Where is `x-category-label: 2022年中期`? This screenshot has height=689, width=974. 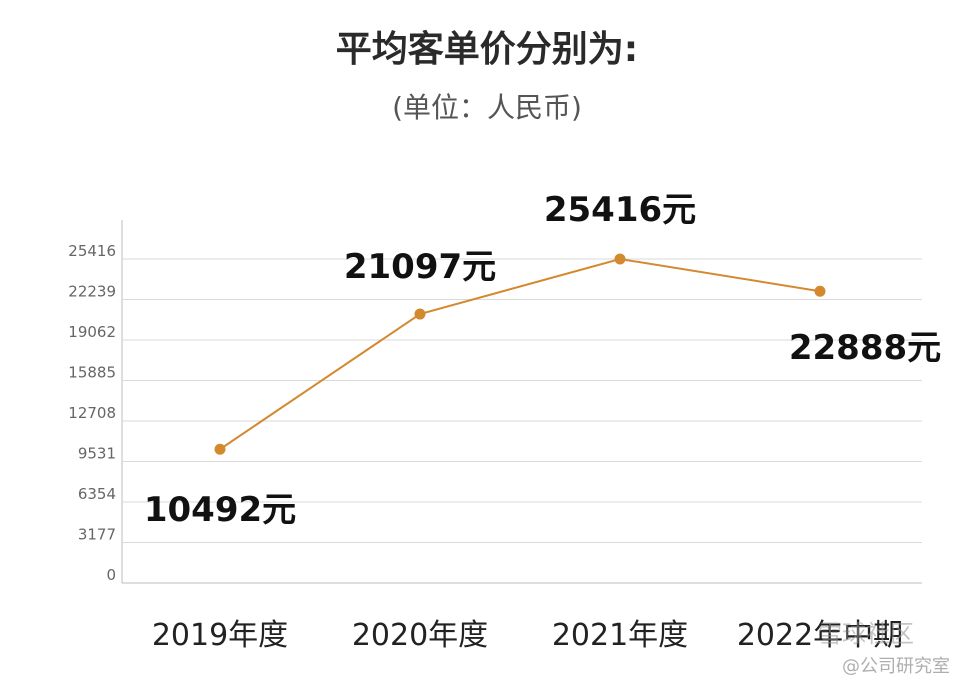 x-category-label: 2022年中期 is located at coordinates (820, 635).